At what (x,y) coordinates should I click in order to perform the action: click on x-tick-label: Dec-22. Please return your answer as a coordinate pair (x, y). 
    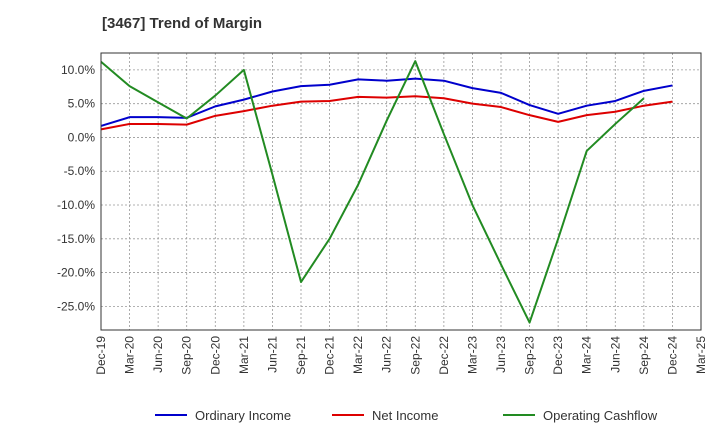
    Looking at the image, I should click on (444, 355).